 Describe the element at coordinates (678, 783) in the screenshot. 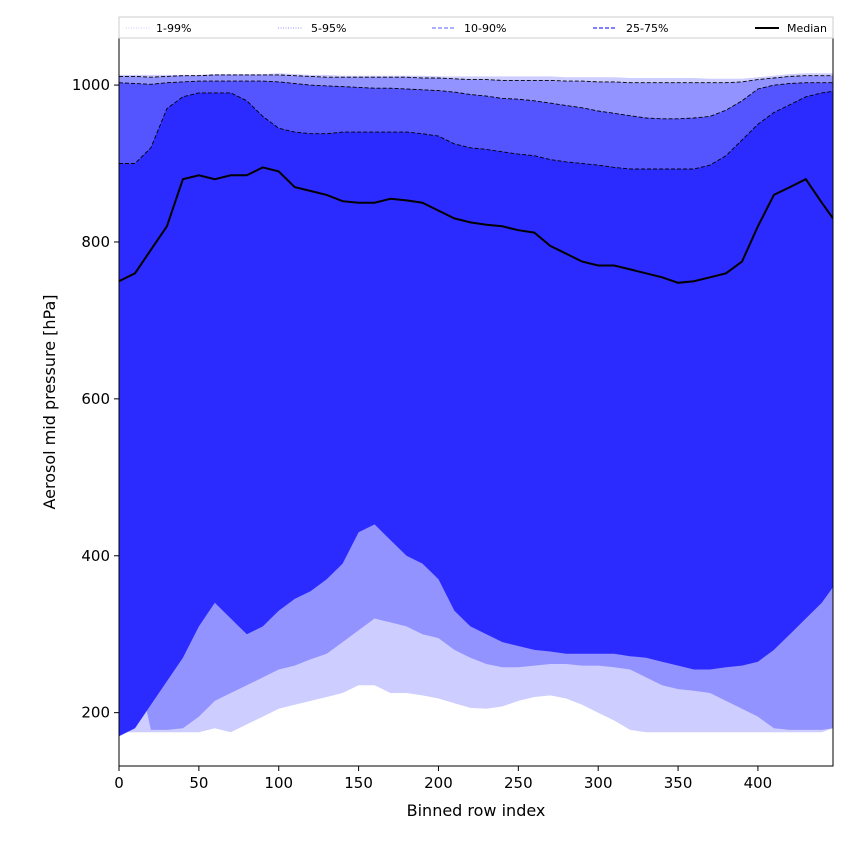

I see `x-tick-label: 350` at that location.